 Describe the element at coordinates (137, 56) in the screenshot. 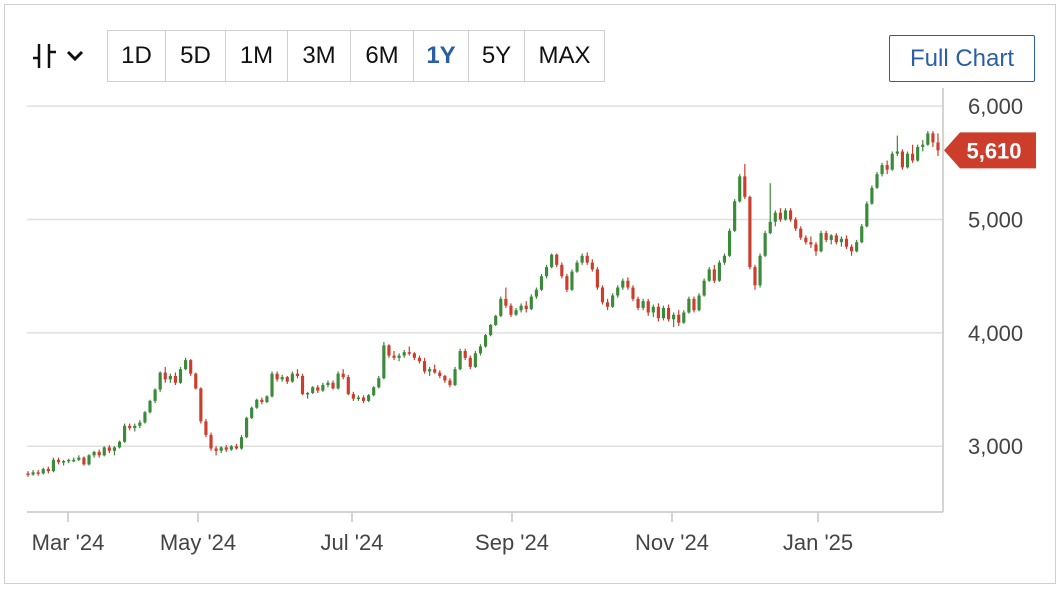

I see `range-1d: 1D` at that location.